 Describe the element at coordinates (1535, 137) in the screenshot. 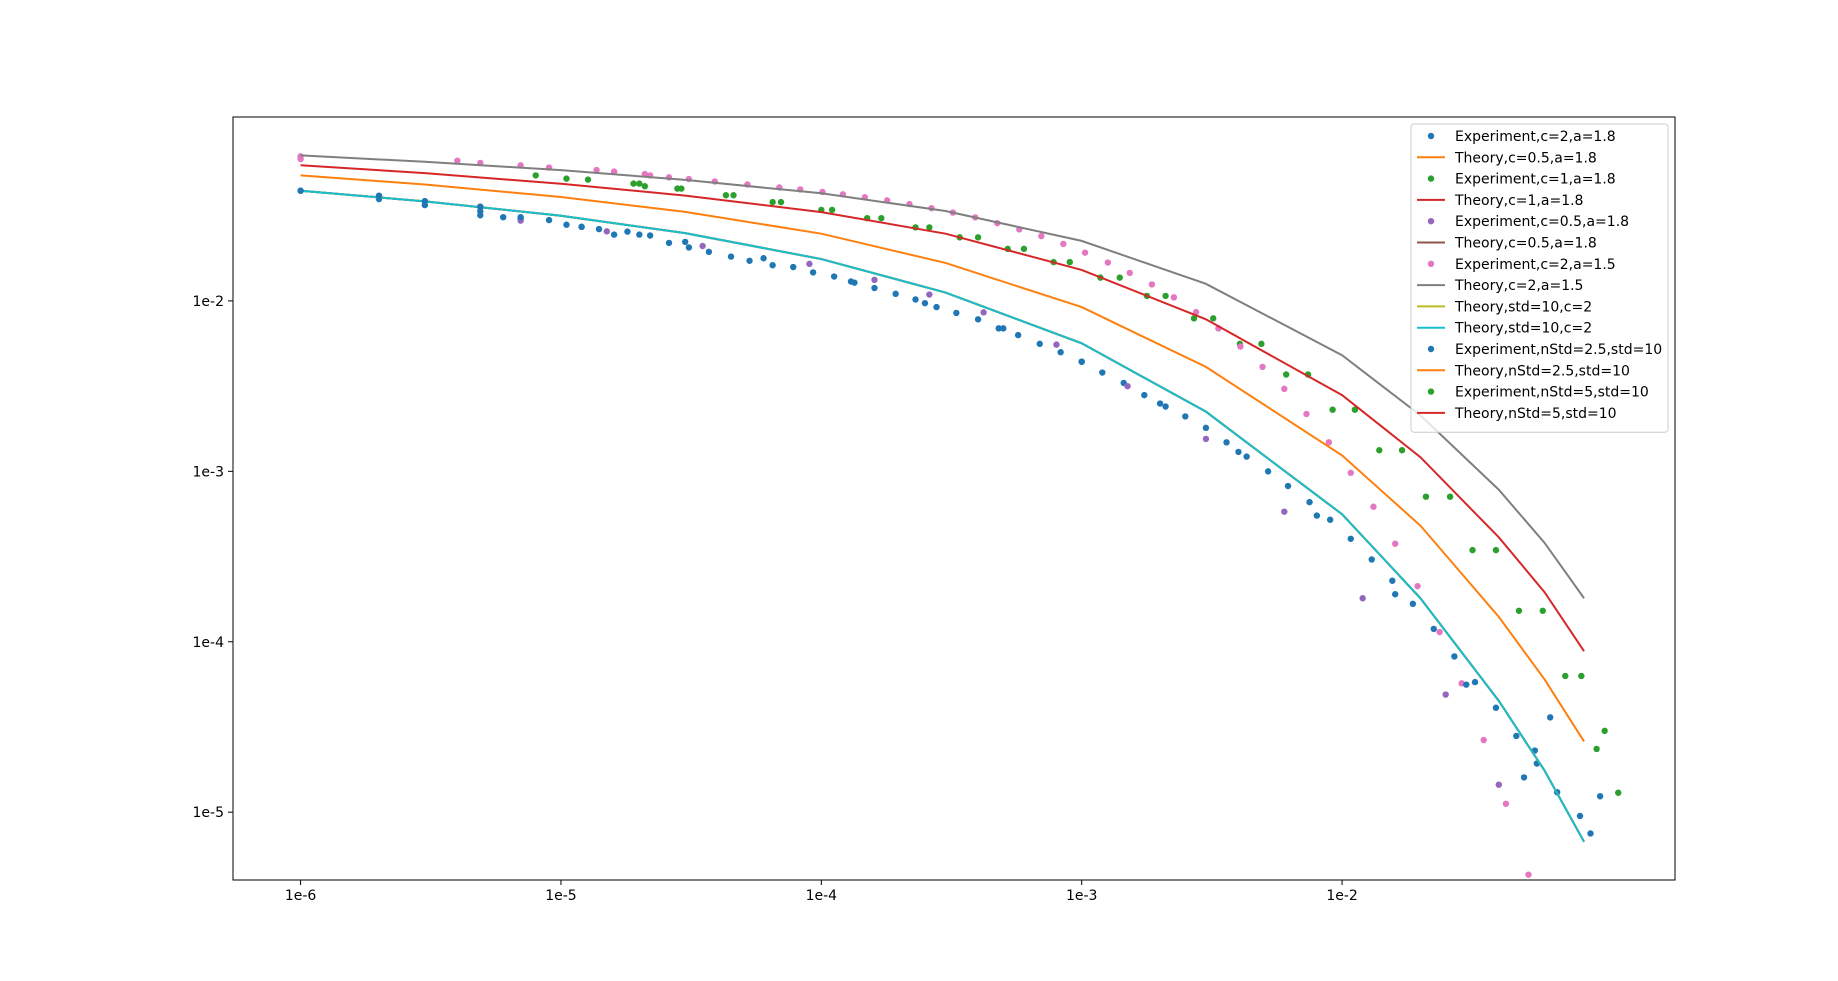

I see `legend-label: Experiment,c=2,a=1.8` at that location.